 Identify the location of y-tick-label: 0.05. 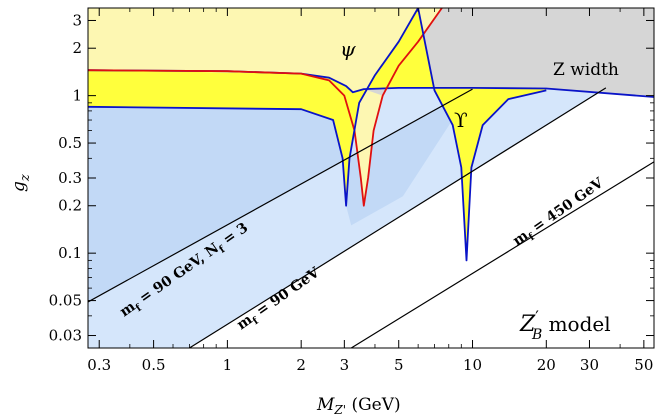
(65, 301).